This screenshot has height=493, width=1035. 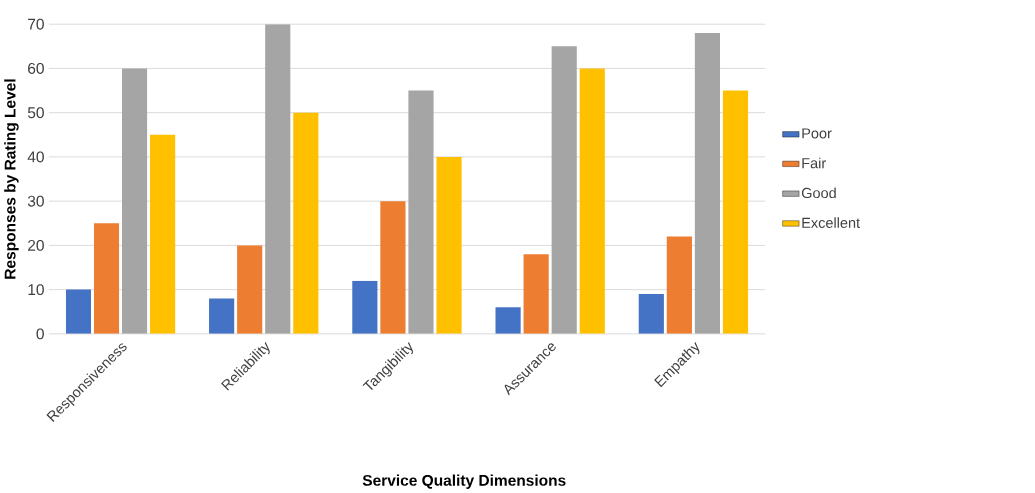 I want to click on y-tick-label: 70, so click(x=36, y=24).